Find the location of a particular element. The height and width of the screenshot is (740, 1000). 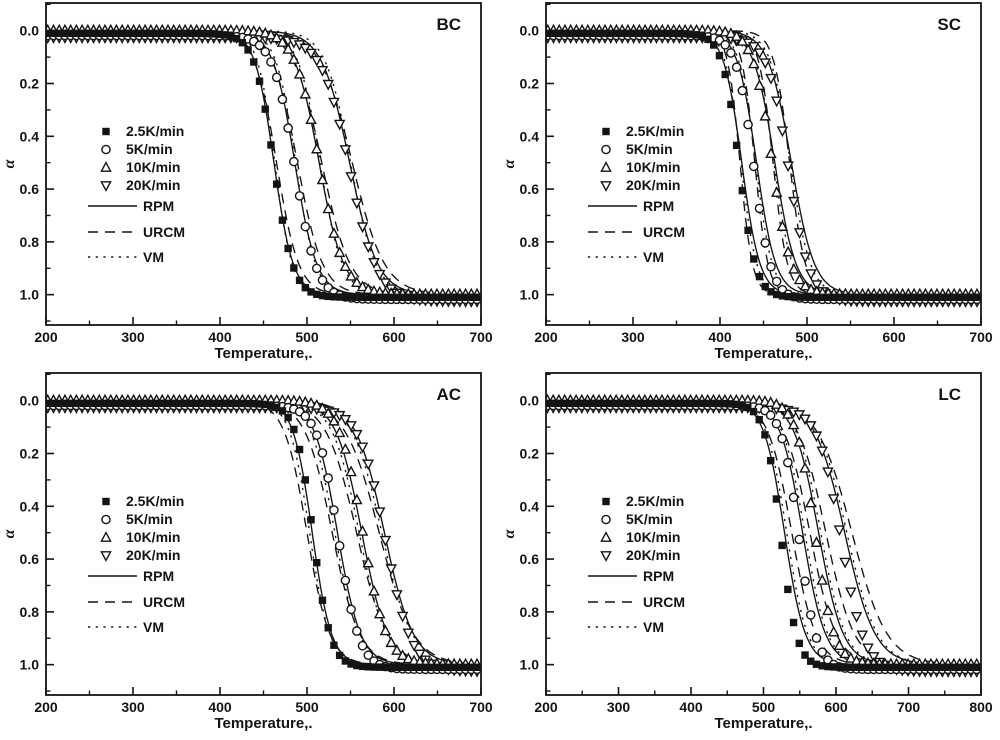

legend-label: VM is located at coordinates (153, 257).